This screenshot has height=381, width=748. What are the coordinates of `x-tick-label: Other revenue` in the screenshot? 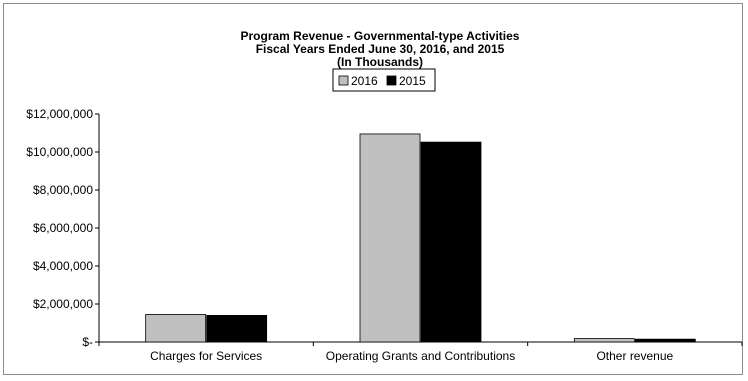 It's located at (634, 356).